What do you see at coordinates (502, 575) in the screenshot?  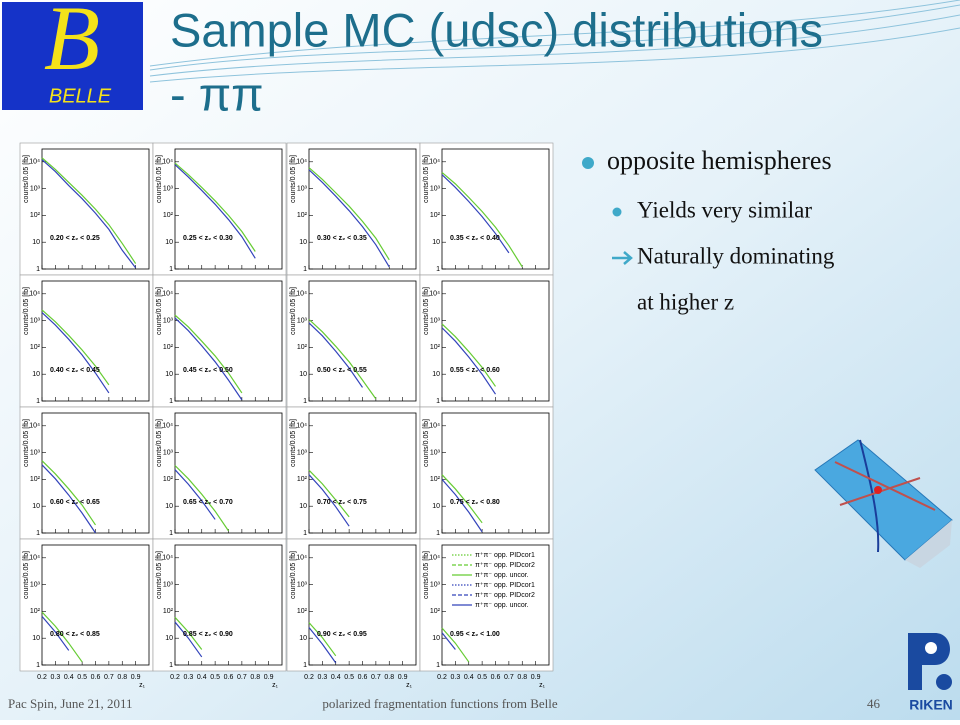 I see `legend-label: π⁺π⁻ opp. uncor.` at bounding box center [502, 575].